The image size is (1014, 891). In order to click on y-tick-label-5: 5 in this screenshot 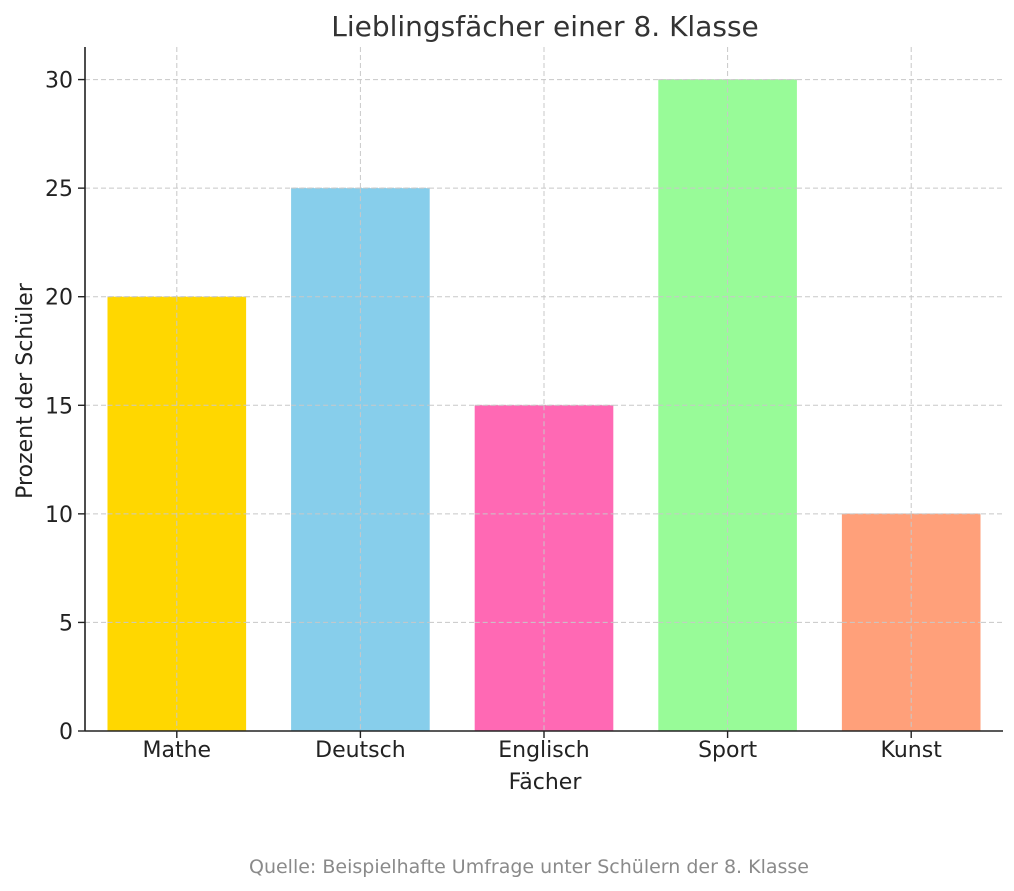, I will do `click(66, 623)`.